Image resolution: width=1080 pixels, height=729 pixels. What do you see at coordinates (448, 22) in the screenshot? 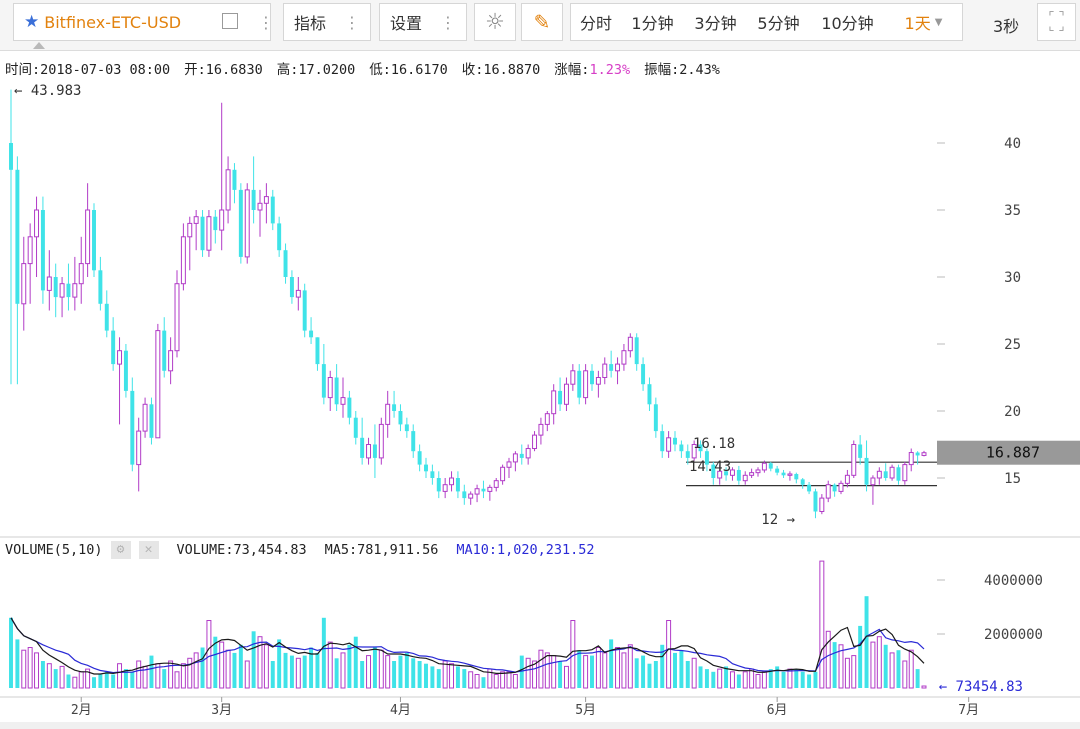
I see `settings-menu-icon: ⋮` at bounding box center [448, 22].